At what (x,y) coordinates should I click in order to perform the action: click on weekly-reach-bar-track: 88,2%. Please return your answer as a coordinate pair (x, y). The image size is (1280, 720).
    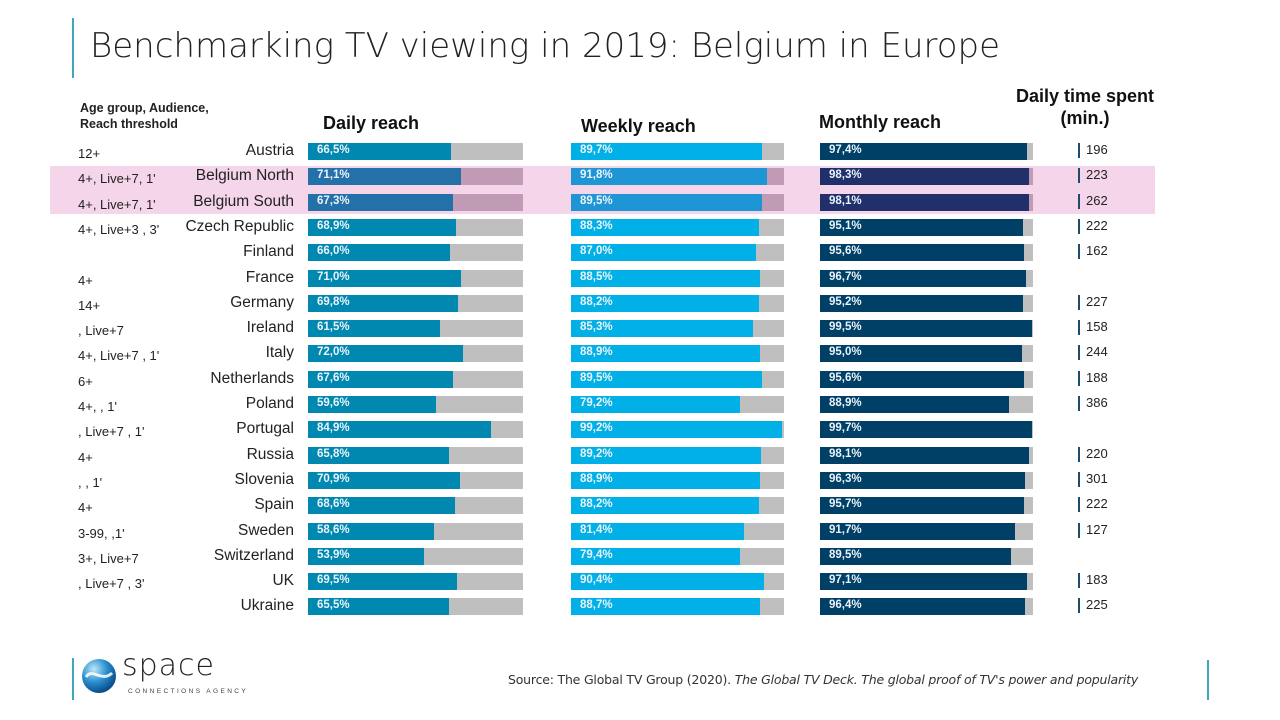
    Looking at the image, I should click on (677, 506).